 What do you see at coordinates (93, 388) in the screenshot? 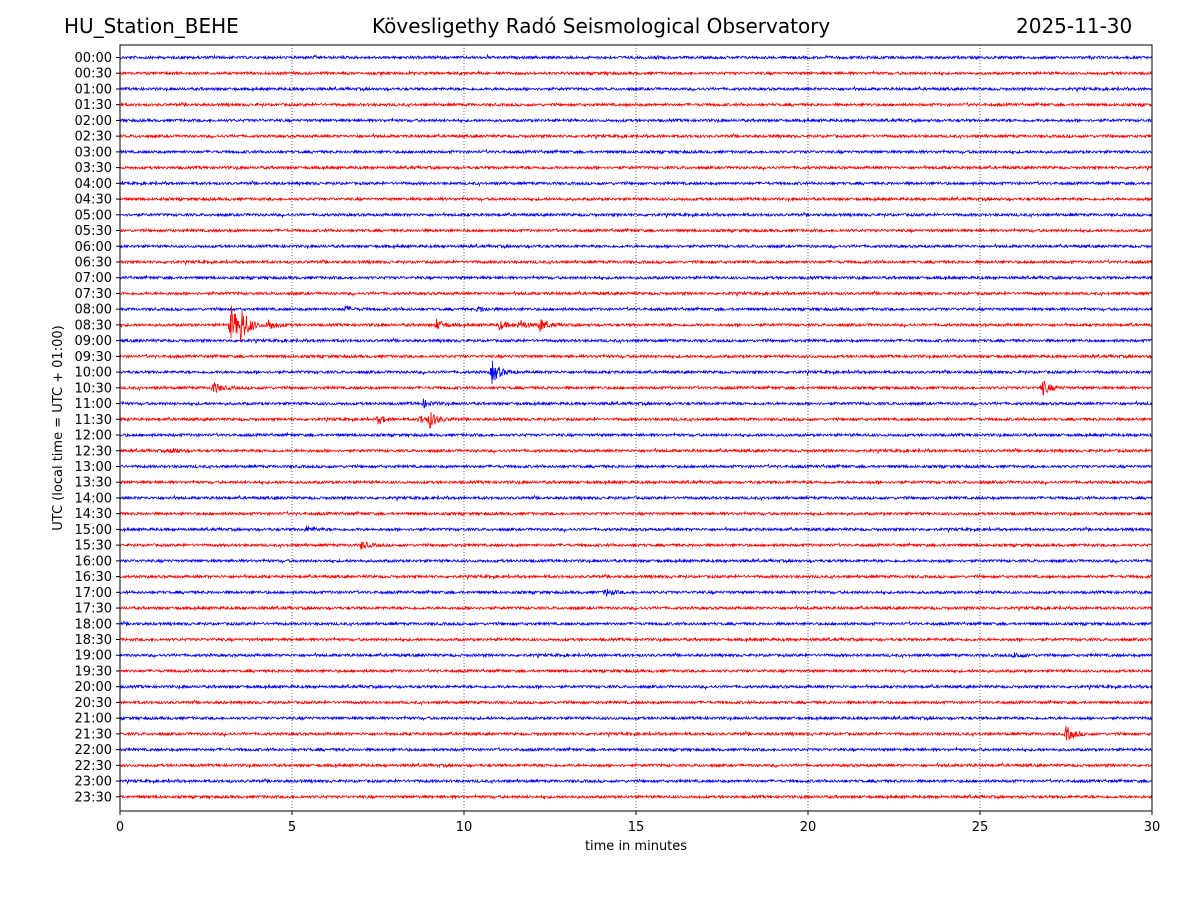
I see `y-tick-label: 10:30` at bounding box center [93, 388].